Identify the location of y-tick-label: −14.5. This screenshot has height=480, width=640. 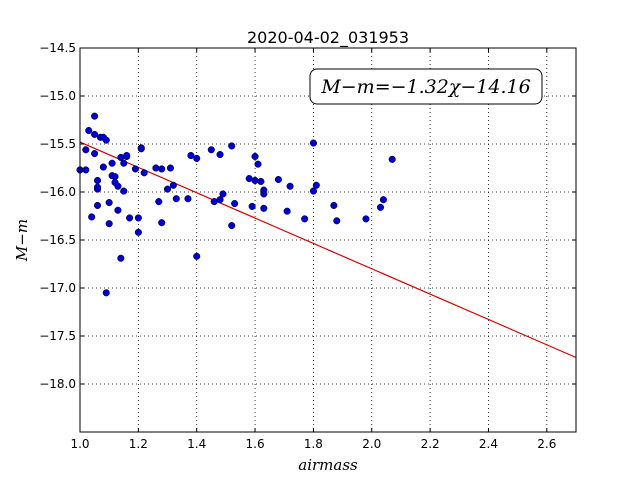
(57, 48).